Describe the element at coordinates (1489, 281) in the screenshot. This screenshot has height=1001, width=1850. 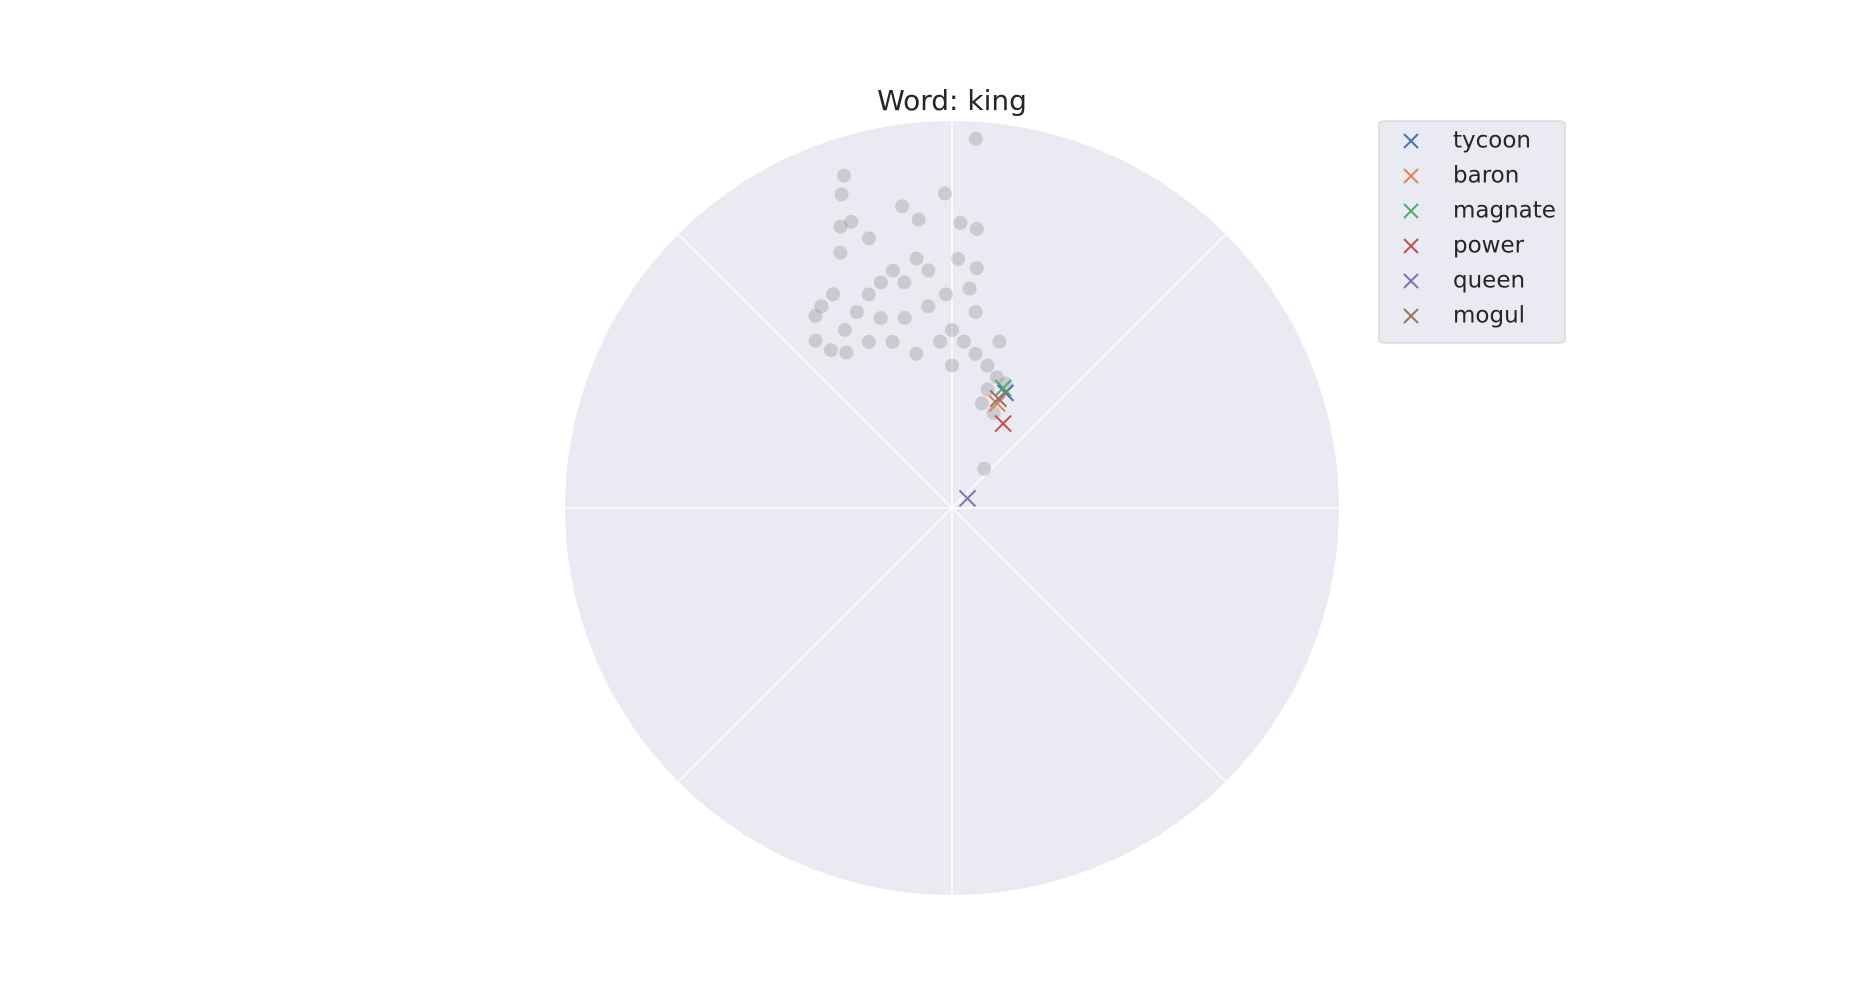
I see `legend-label: queen` at that location.